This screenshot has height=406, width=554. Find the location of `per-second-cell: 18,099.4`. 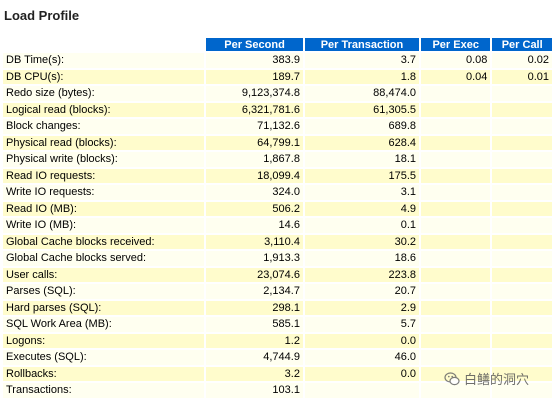

per-second-cell: 18,099.4 is located at coordinates (254, 175).